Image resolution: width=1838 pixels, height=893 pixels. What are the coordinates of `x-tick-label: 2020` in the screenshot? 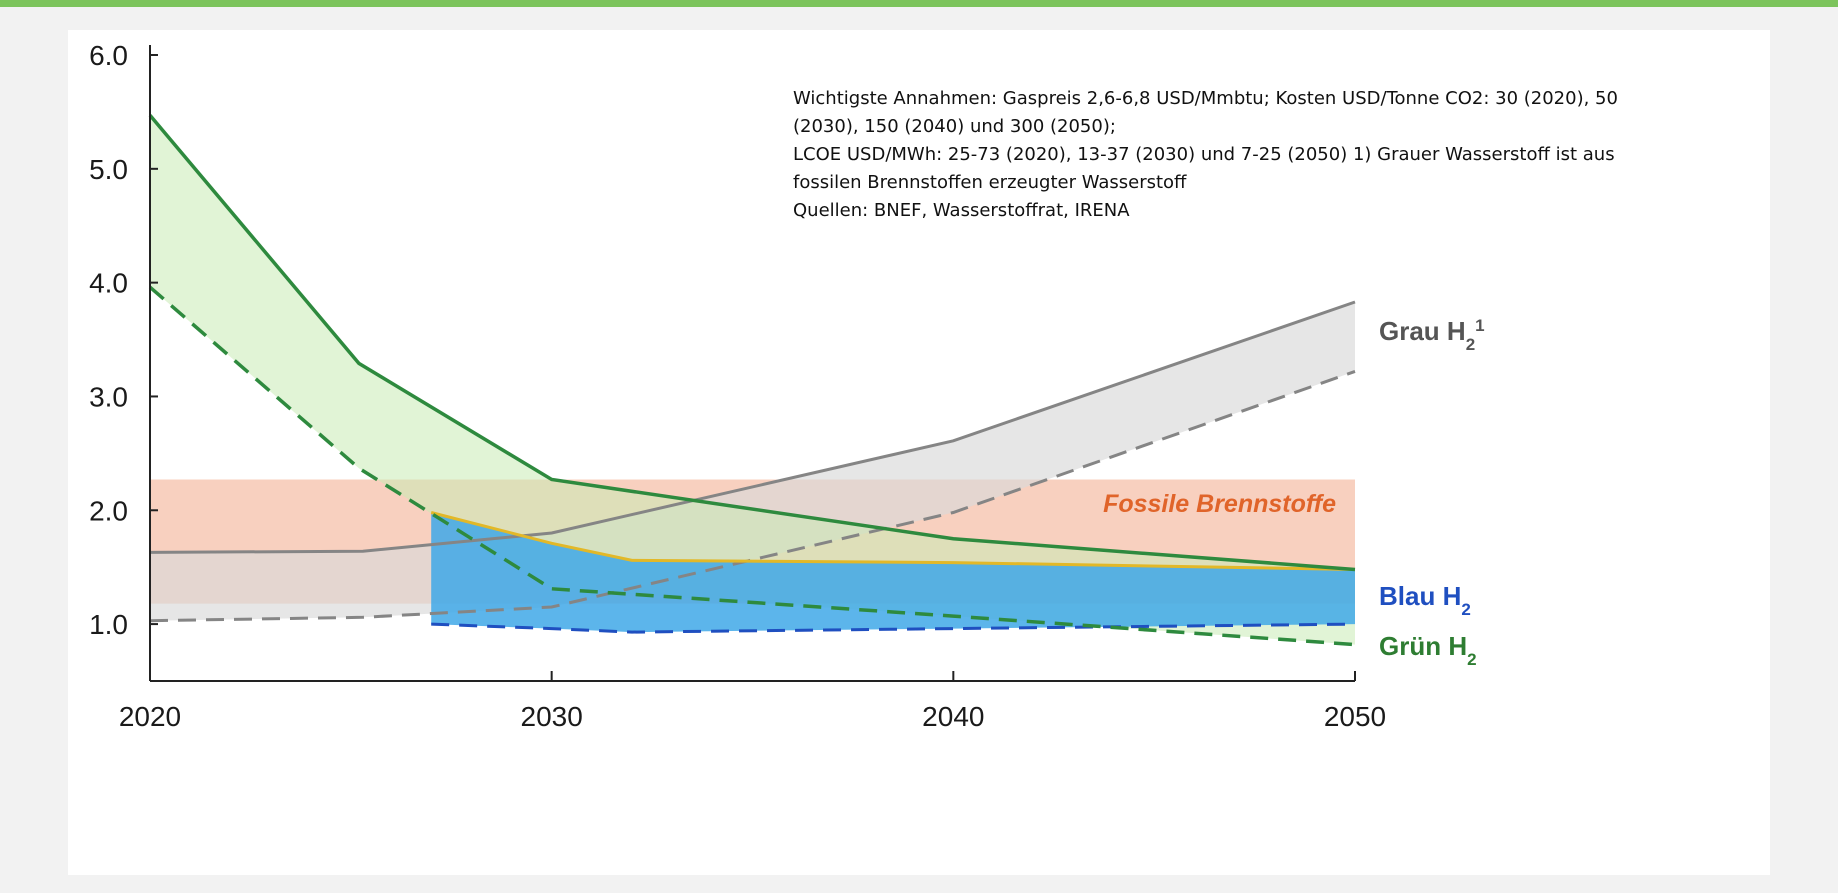 It's located at (150, 716).